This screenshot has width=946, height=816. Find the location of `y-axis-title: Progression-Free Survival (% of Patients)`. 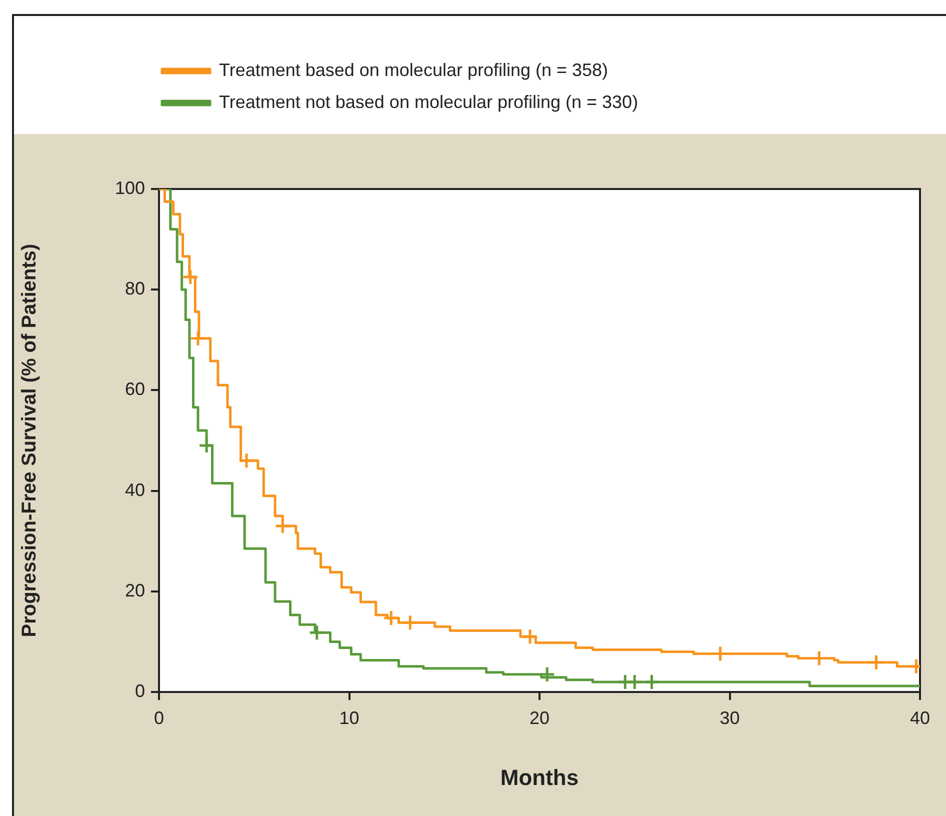

y-axis-title: Progression-Free Survival (% of Patients) is located at coordinates (29, 441).